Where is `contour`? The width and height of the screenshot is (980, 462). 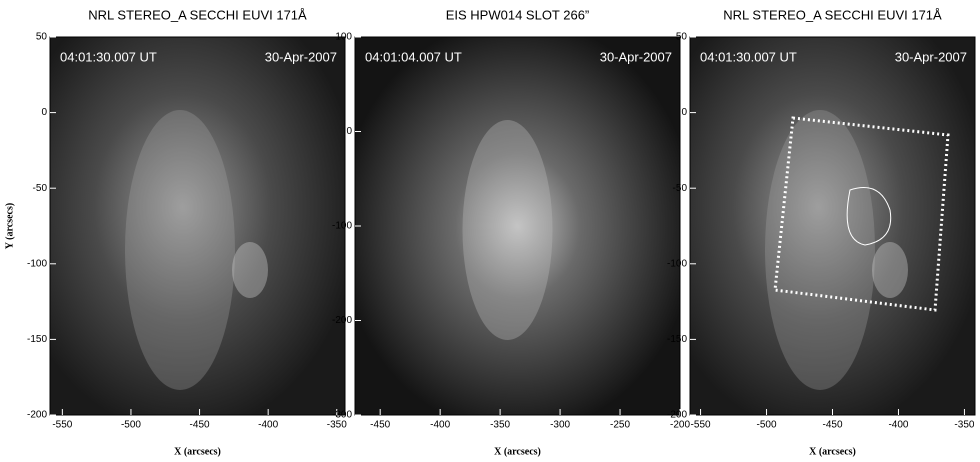
contour is located at coordinates (869, 216).